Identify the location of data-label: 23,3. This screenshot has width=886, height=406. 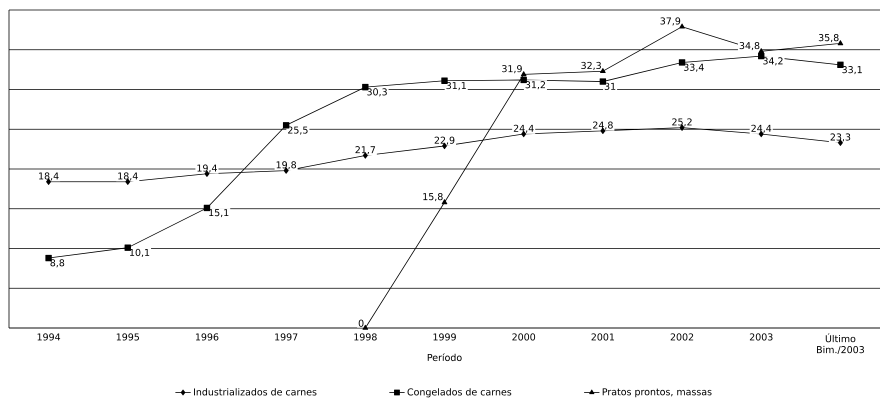
(840, 137).